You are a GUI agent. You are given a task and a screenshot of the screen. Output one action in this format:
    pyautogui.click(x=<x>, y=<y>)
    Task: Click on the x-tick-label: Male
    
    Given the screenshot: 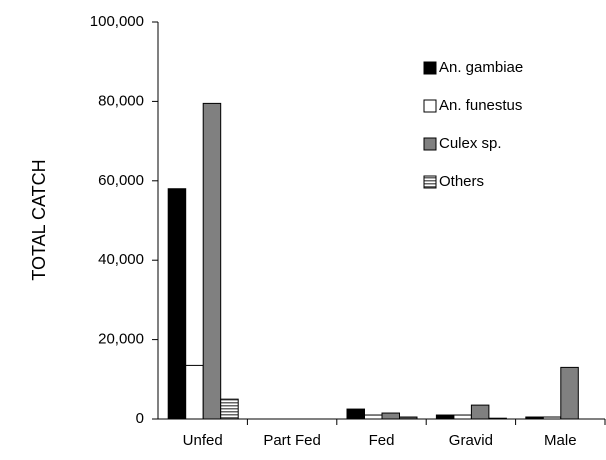 What is the action you would take?
    pyautogui.click(x=560, y=440)
    